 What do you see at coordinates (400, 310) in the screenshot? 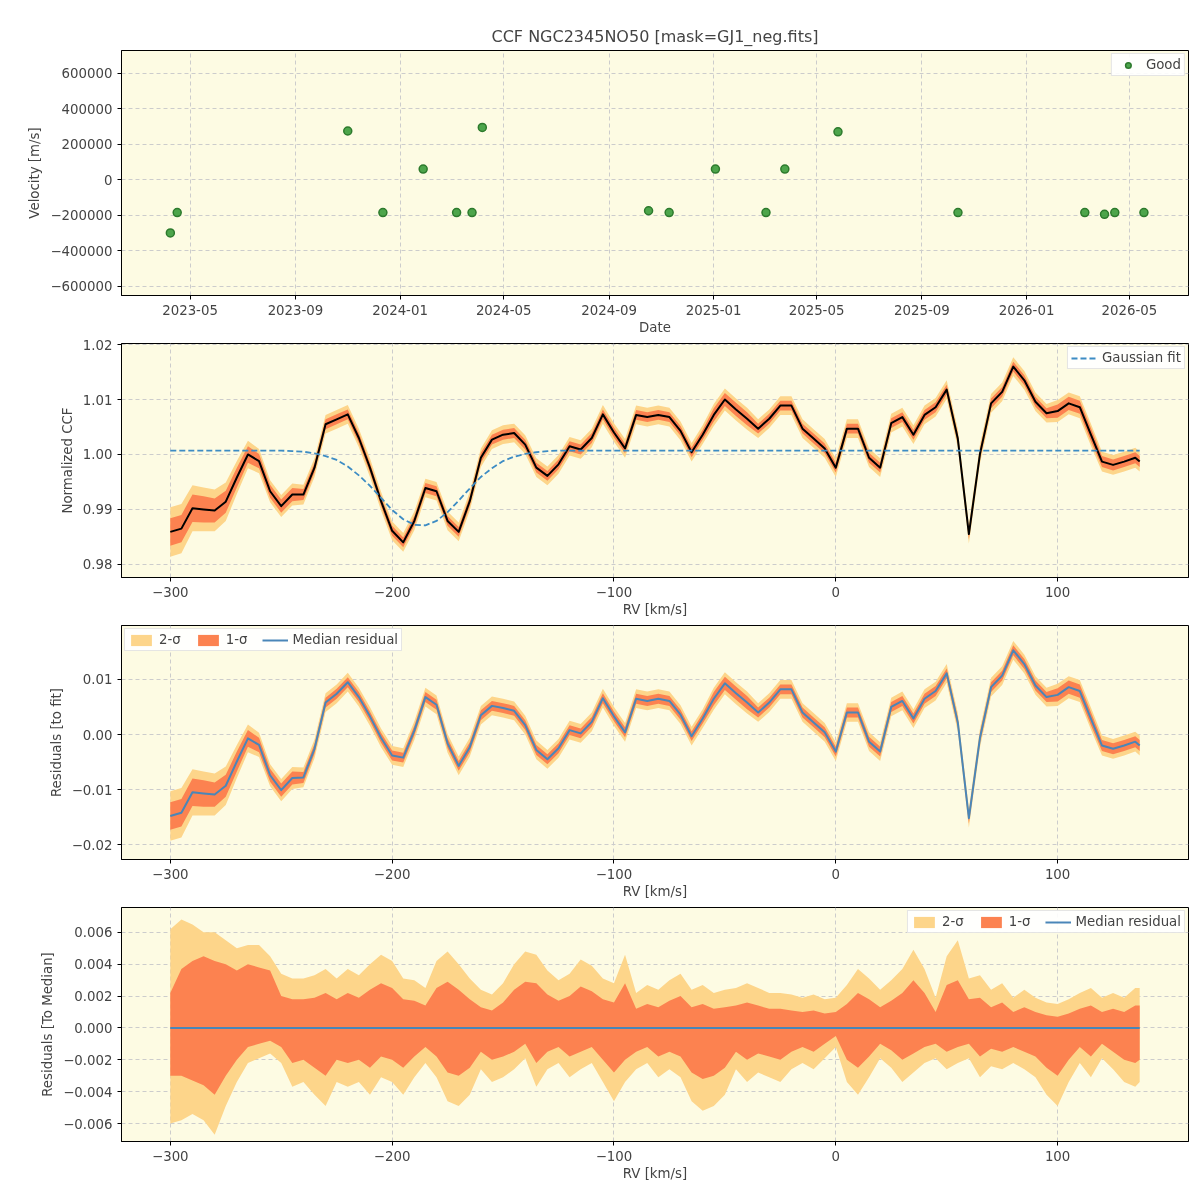
I see `x-tick-label: 2024-01` at bounding box center [400, 310].